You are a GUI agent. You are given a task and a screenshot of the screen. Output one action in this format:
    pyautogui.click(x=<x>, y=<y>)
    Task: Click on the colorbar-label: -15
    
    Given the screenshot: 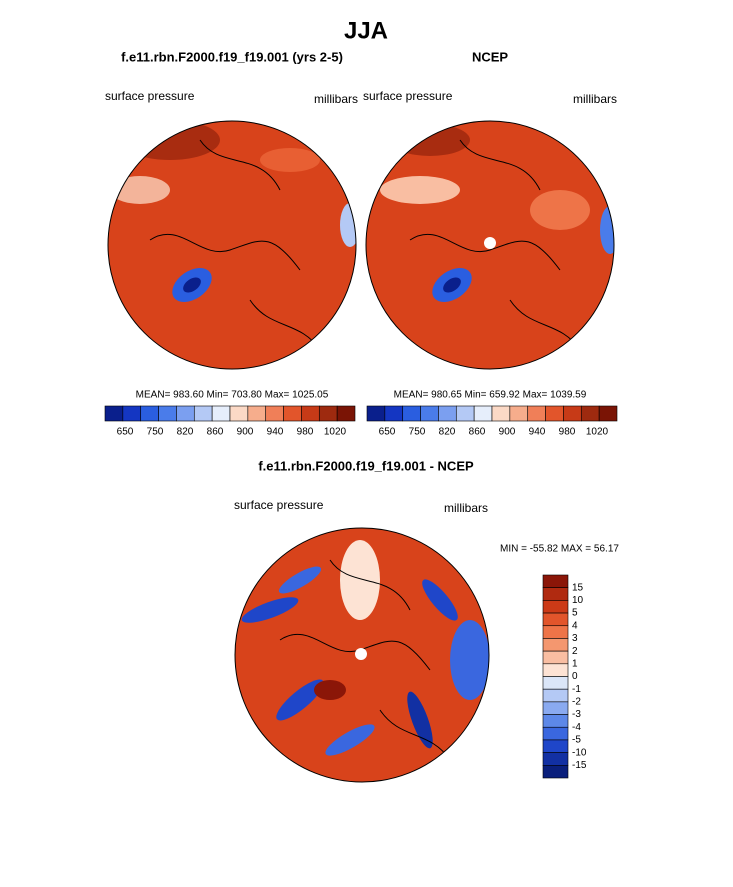 What is the action you would take?
    pyautogui.click(x=579, y=765)
    